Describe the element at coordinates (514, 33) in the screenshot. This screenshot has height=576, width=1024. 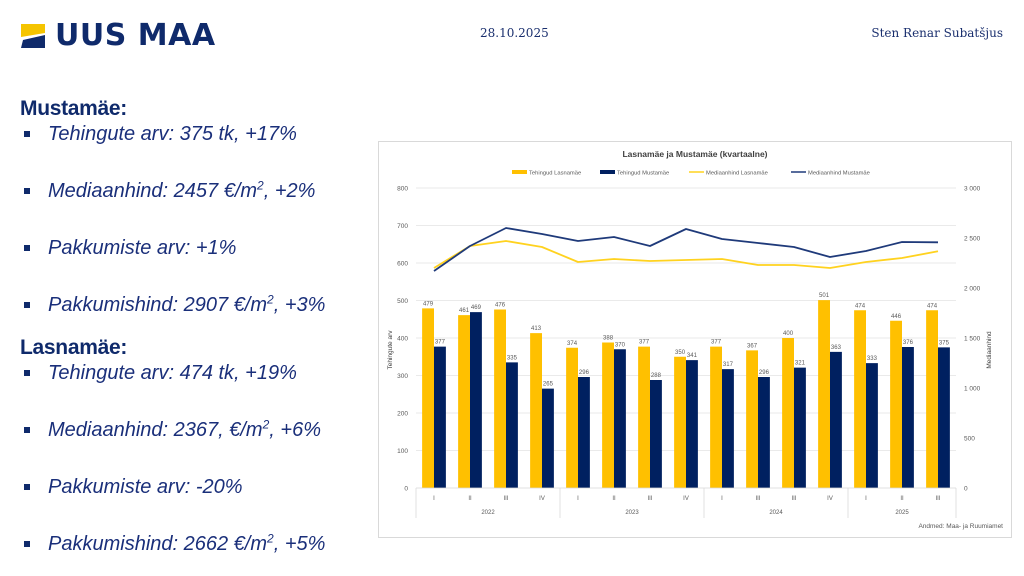
I see `presentation-date: 28.10.2025` at that location.